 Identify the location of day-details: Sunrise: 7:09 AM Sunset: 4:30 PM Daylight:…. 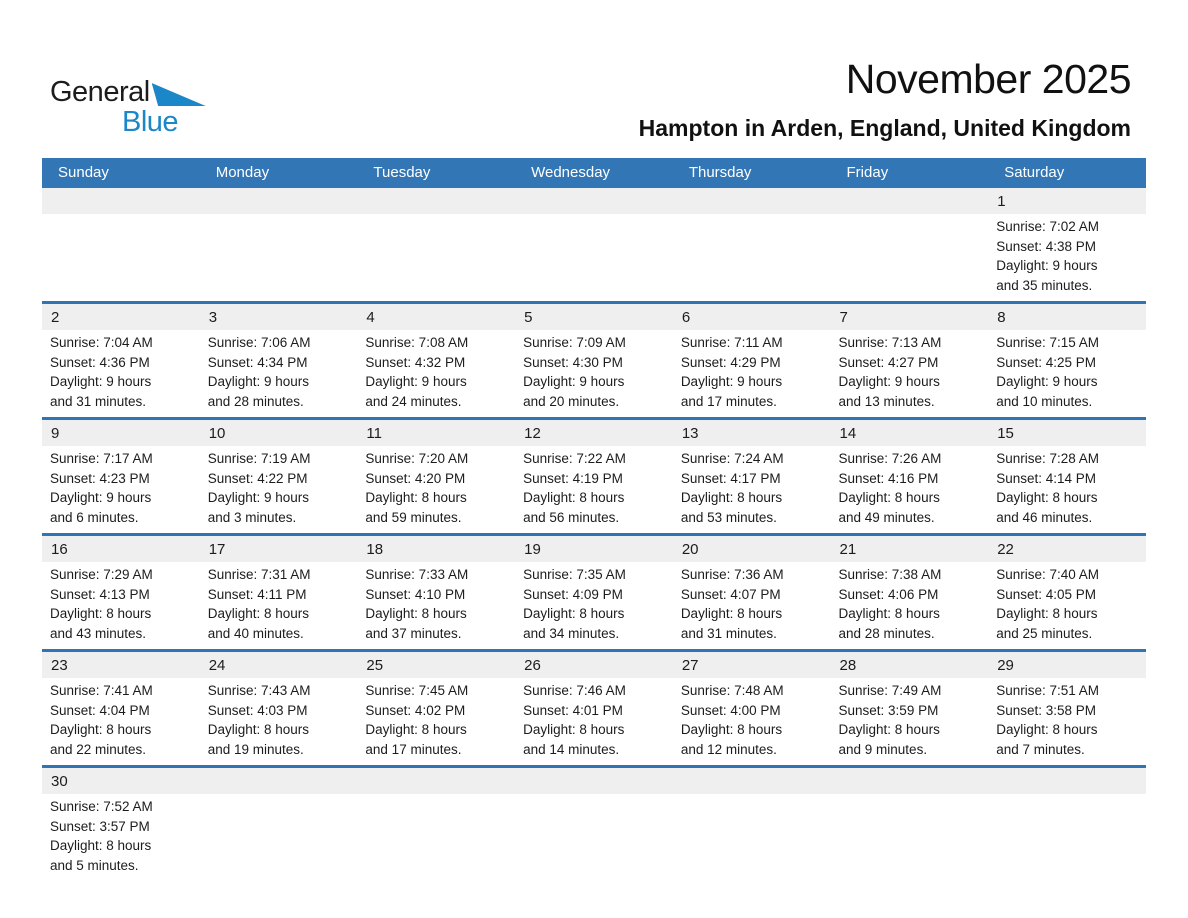
(594, 370).